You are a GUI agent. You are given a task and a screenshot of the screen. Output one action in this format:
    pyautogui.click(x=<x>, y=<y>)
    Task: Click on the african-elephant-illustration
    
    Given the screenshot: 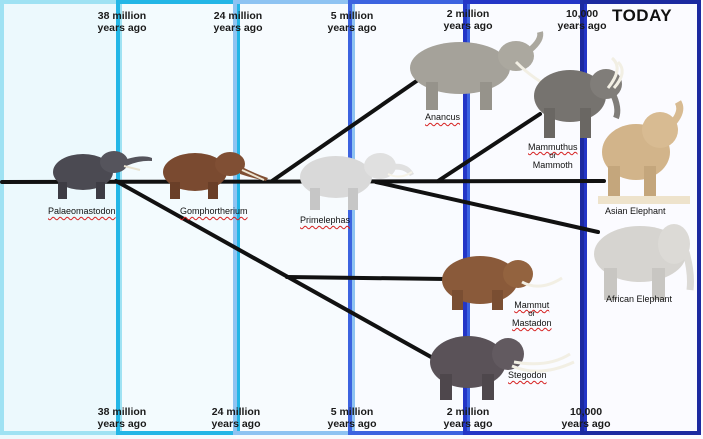 What is the action you would take?
    pyautogui.click(x=644, y=262)
    